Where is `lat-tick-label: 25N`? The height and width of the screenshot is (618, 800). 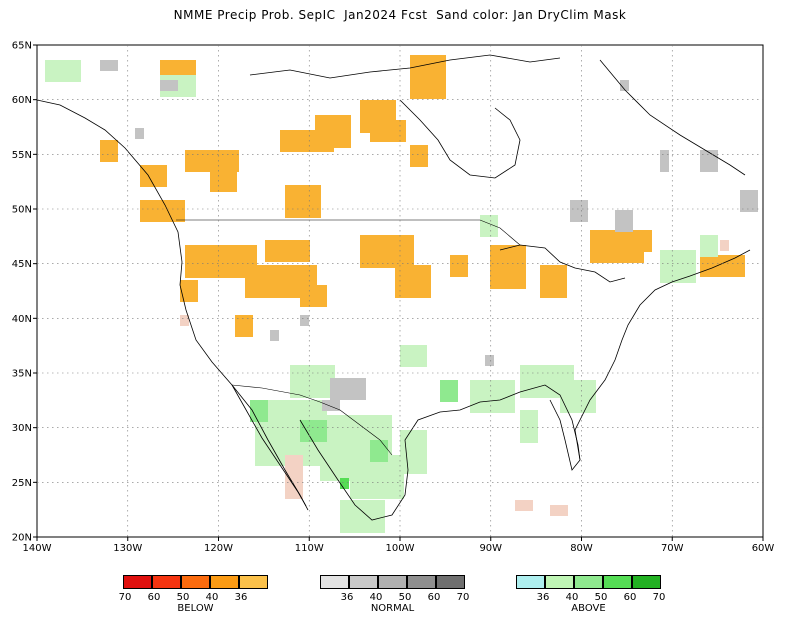 lat-tick-label: 25N is located at coordinates (22, 483).